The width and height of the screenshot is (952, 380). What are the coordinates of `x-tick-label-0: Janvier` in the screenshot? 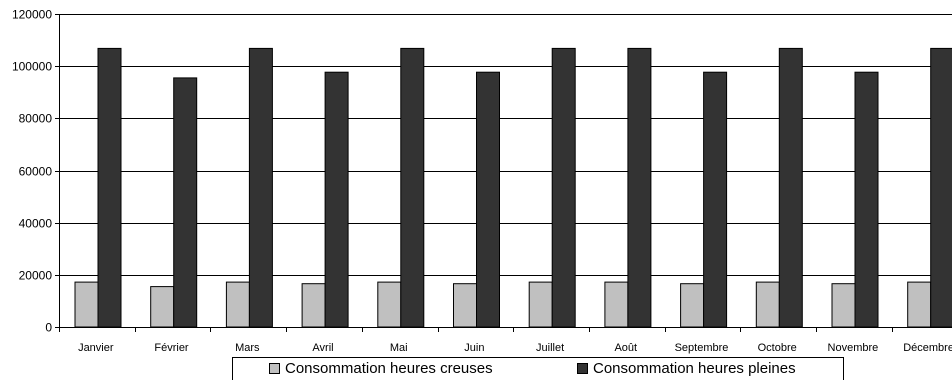 It's located at (96, 348).